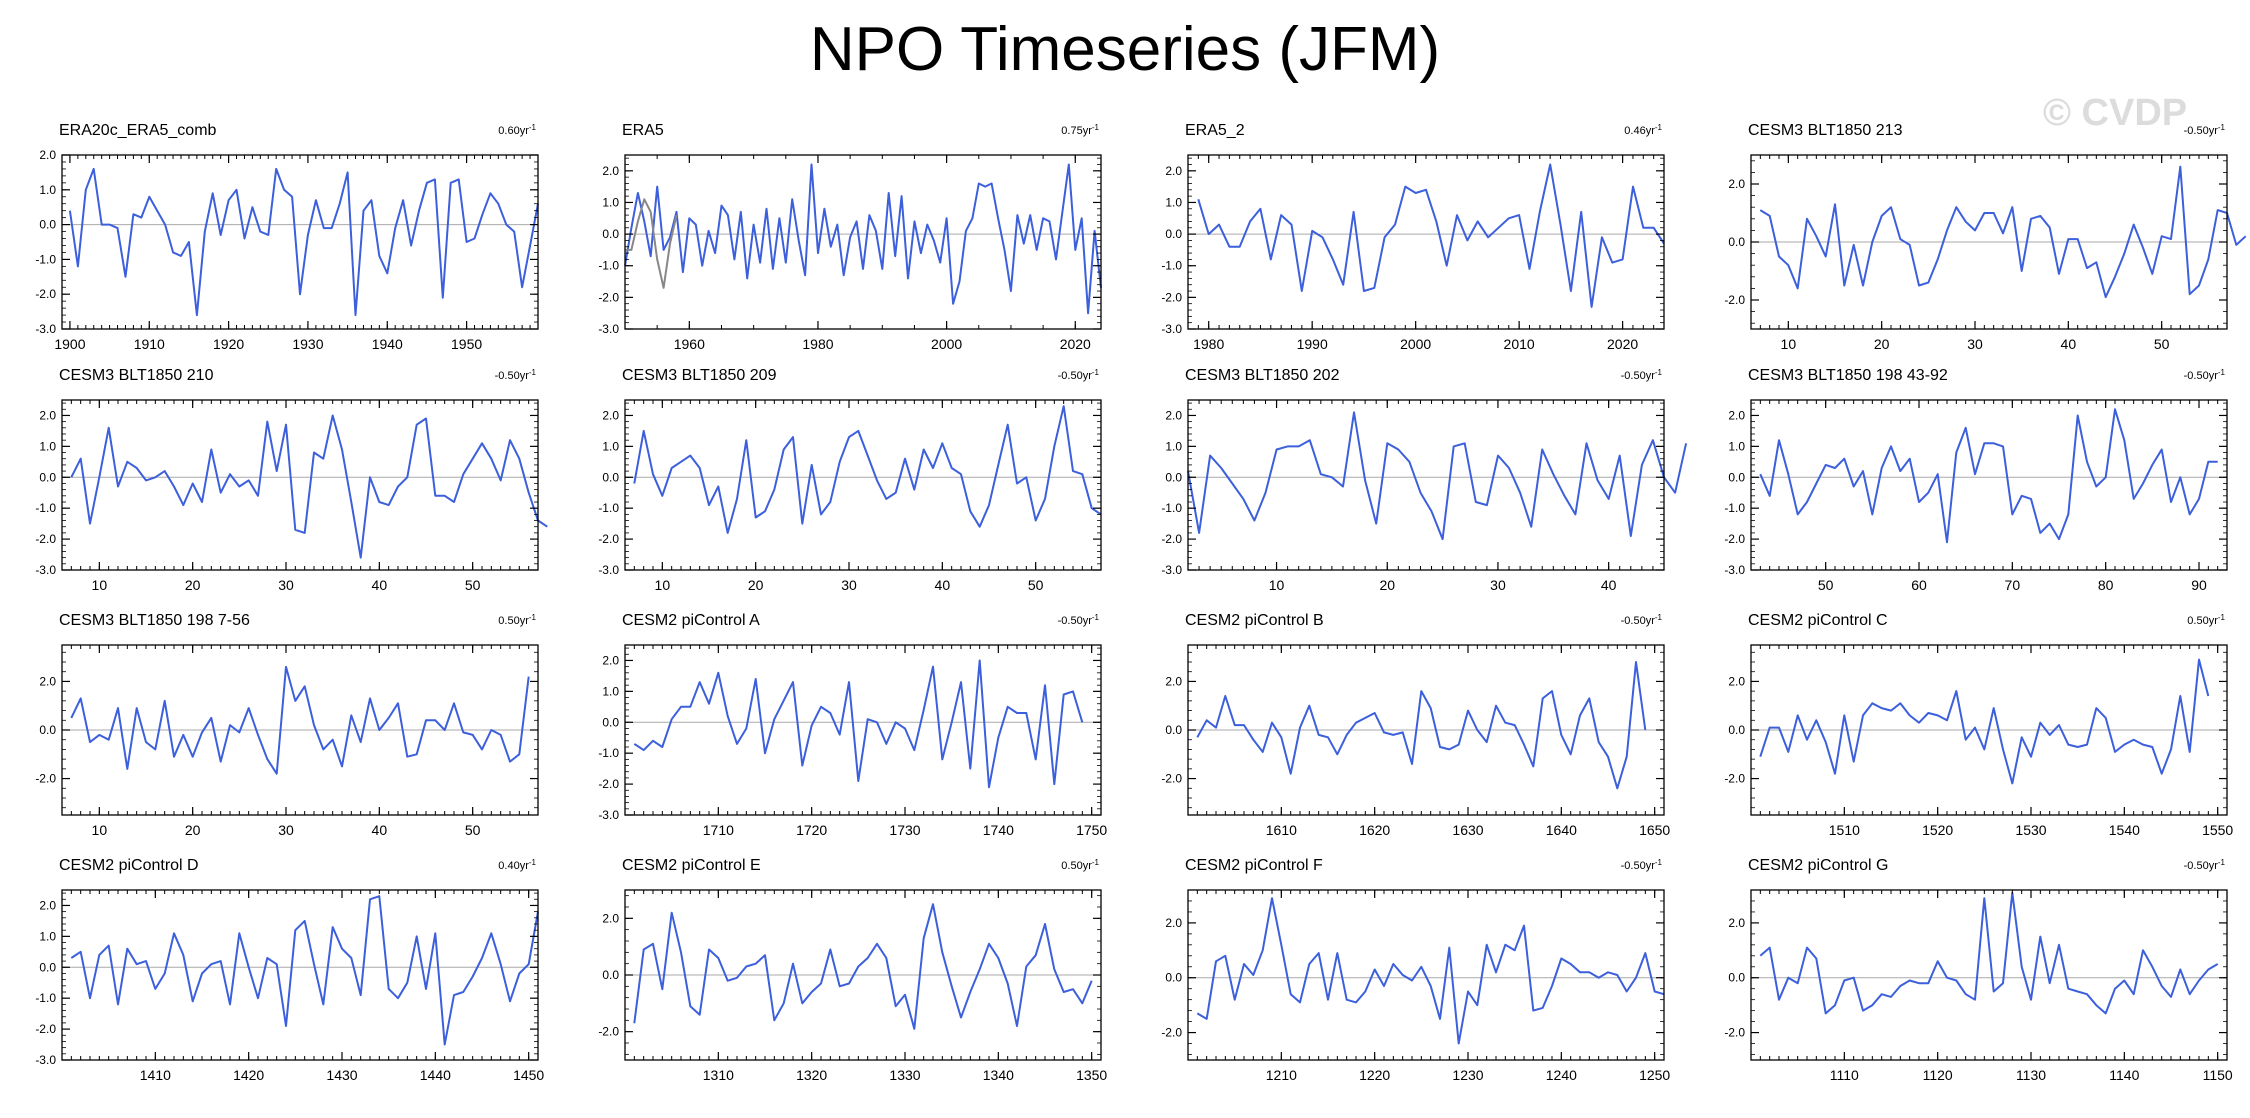 The height and width of the screenshot is (1118, 2250). What do you see at coordinates (2124, 830) in the screenshot?
I see `x-tick-label: 1540` at bounding box center [2124, 830].